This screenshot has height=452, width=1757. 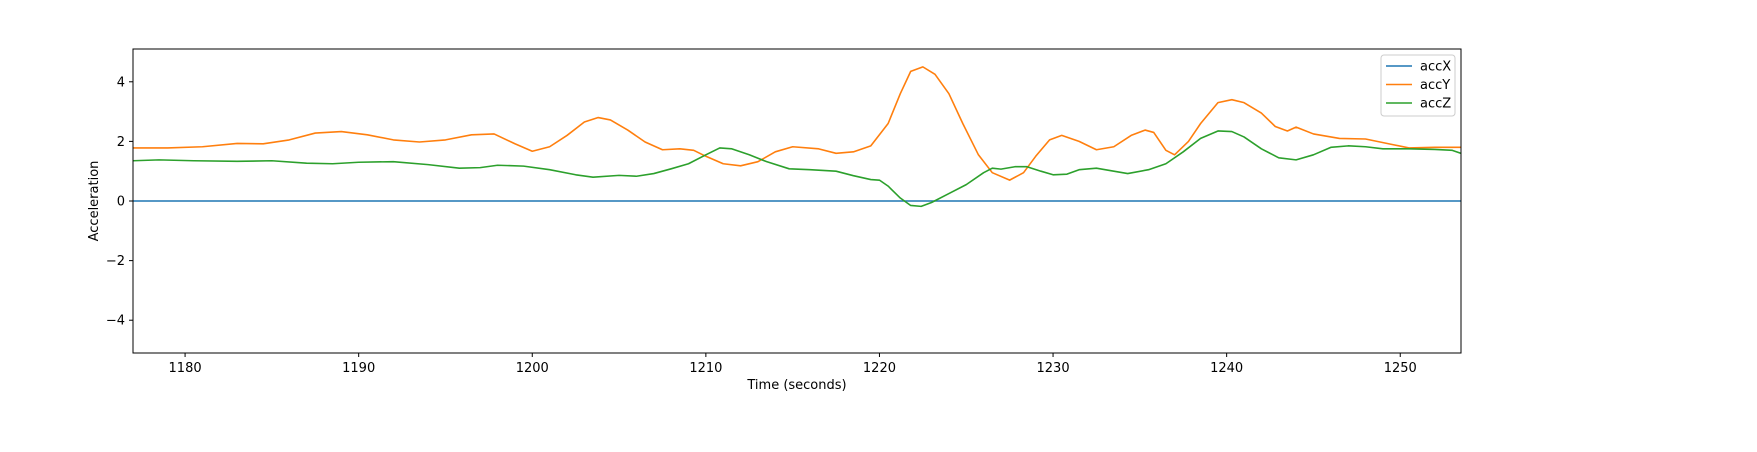 I want to click on x-tick-label: 1220, so click(x=879, y=368).